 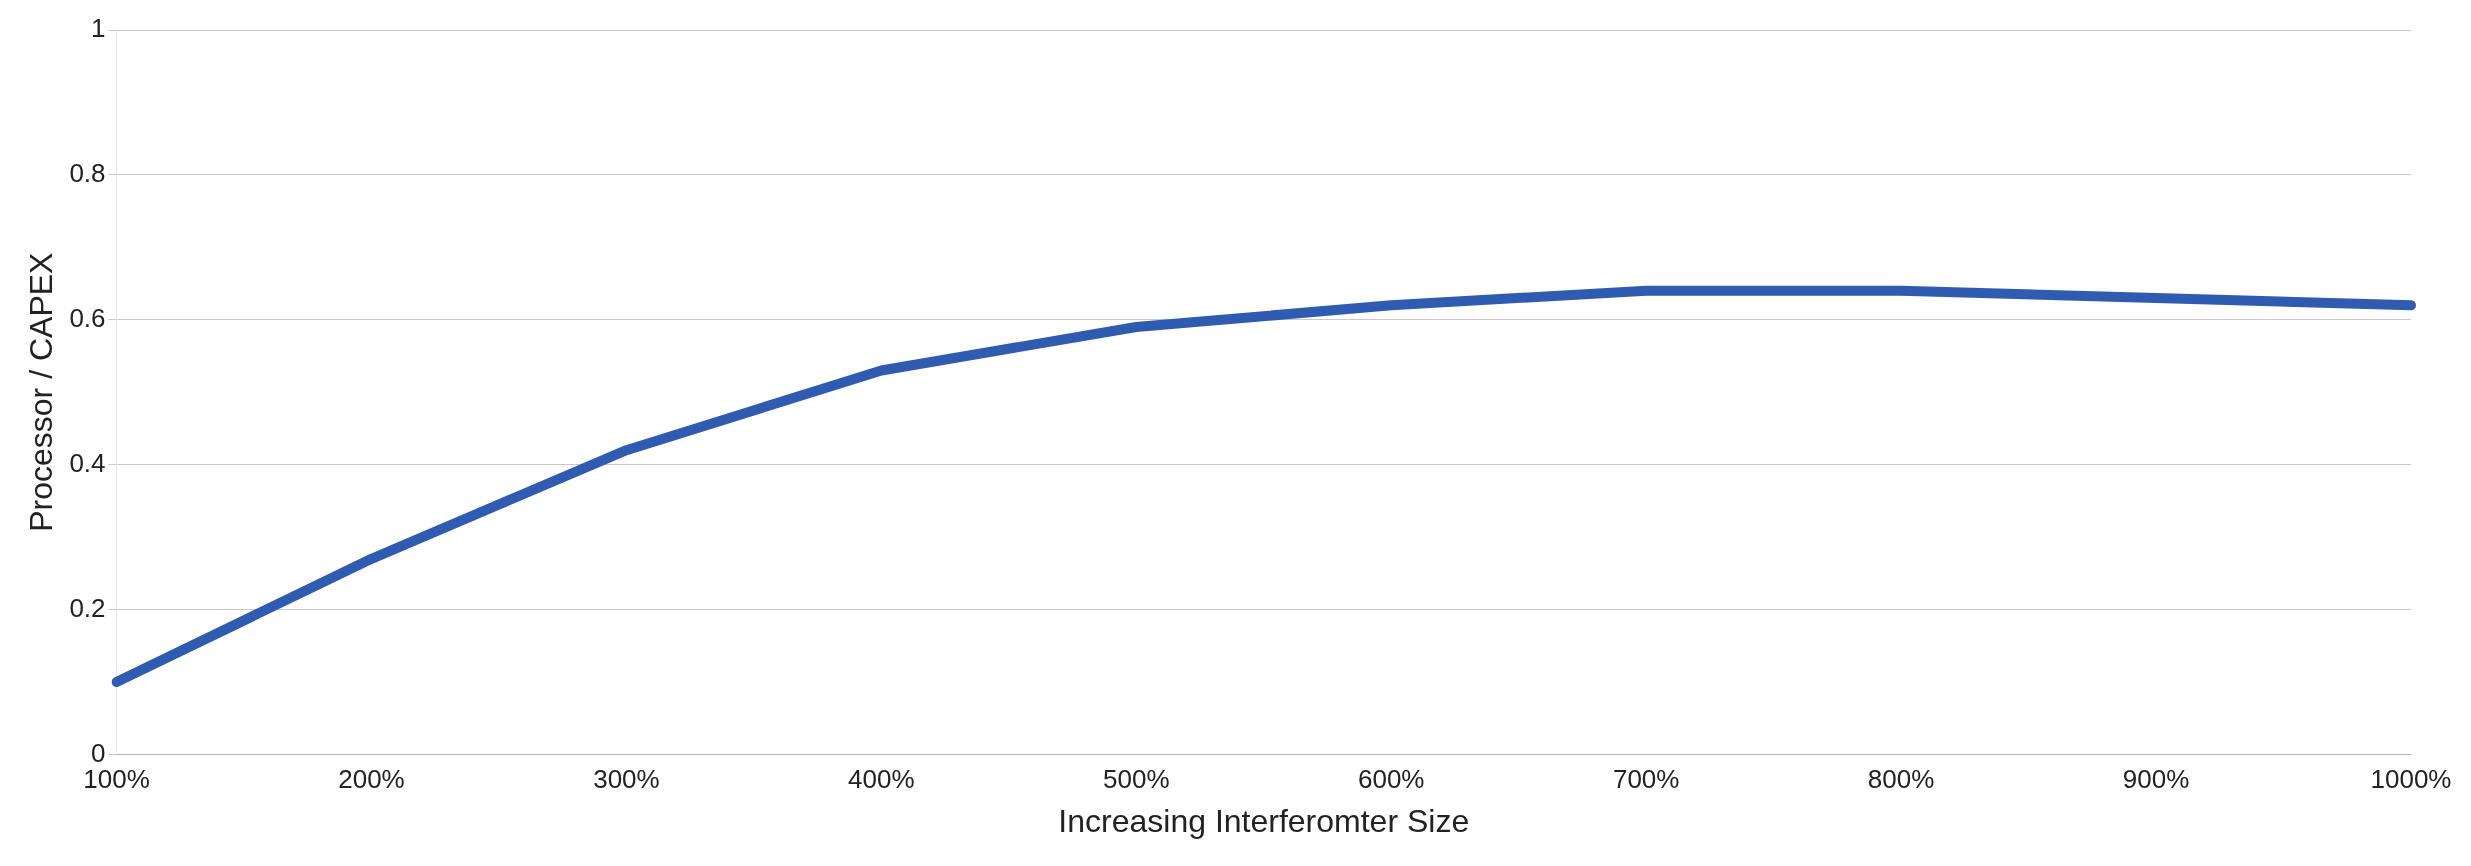 What do you see at coordinates (371, 779) in the screenshot?
I see `x-tick-label: 200%` at bounding box center [371, 779].